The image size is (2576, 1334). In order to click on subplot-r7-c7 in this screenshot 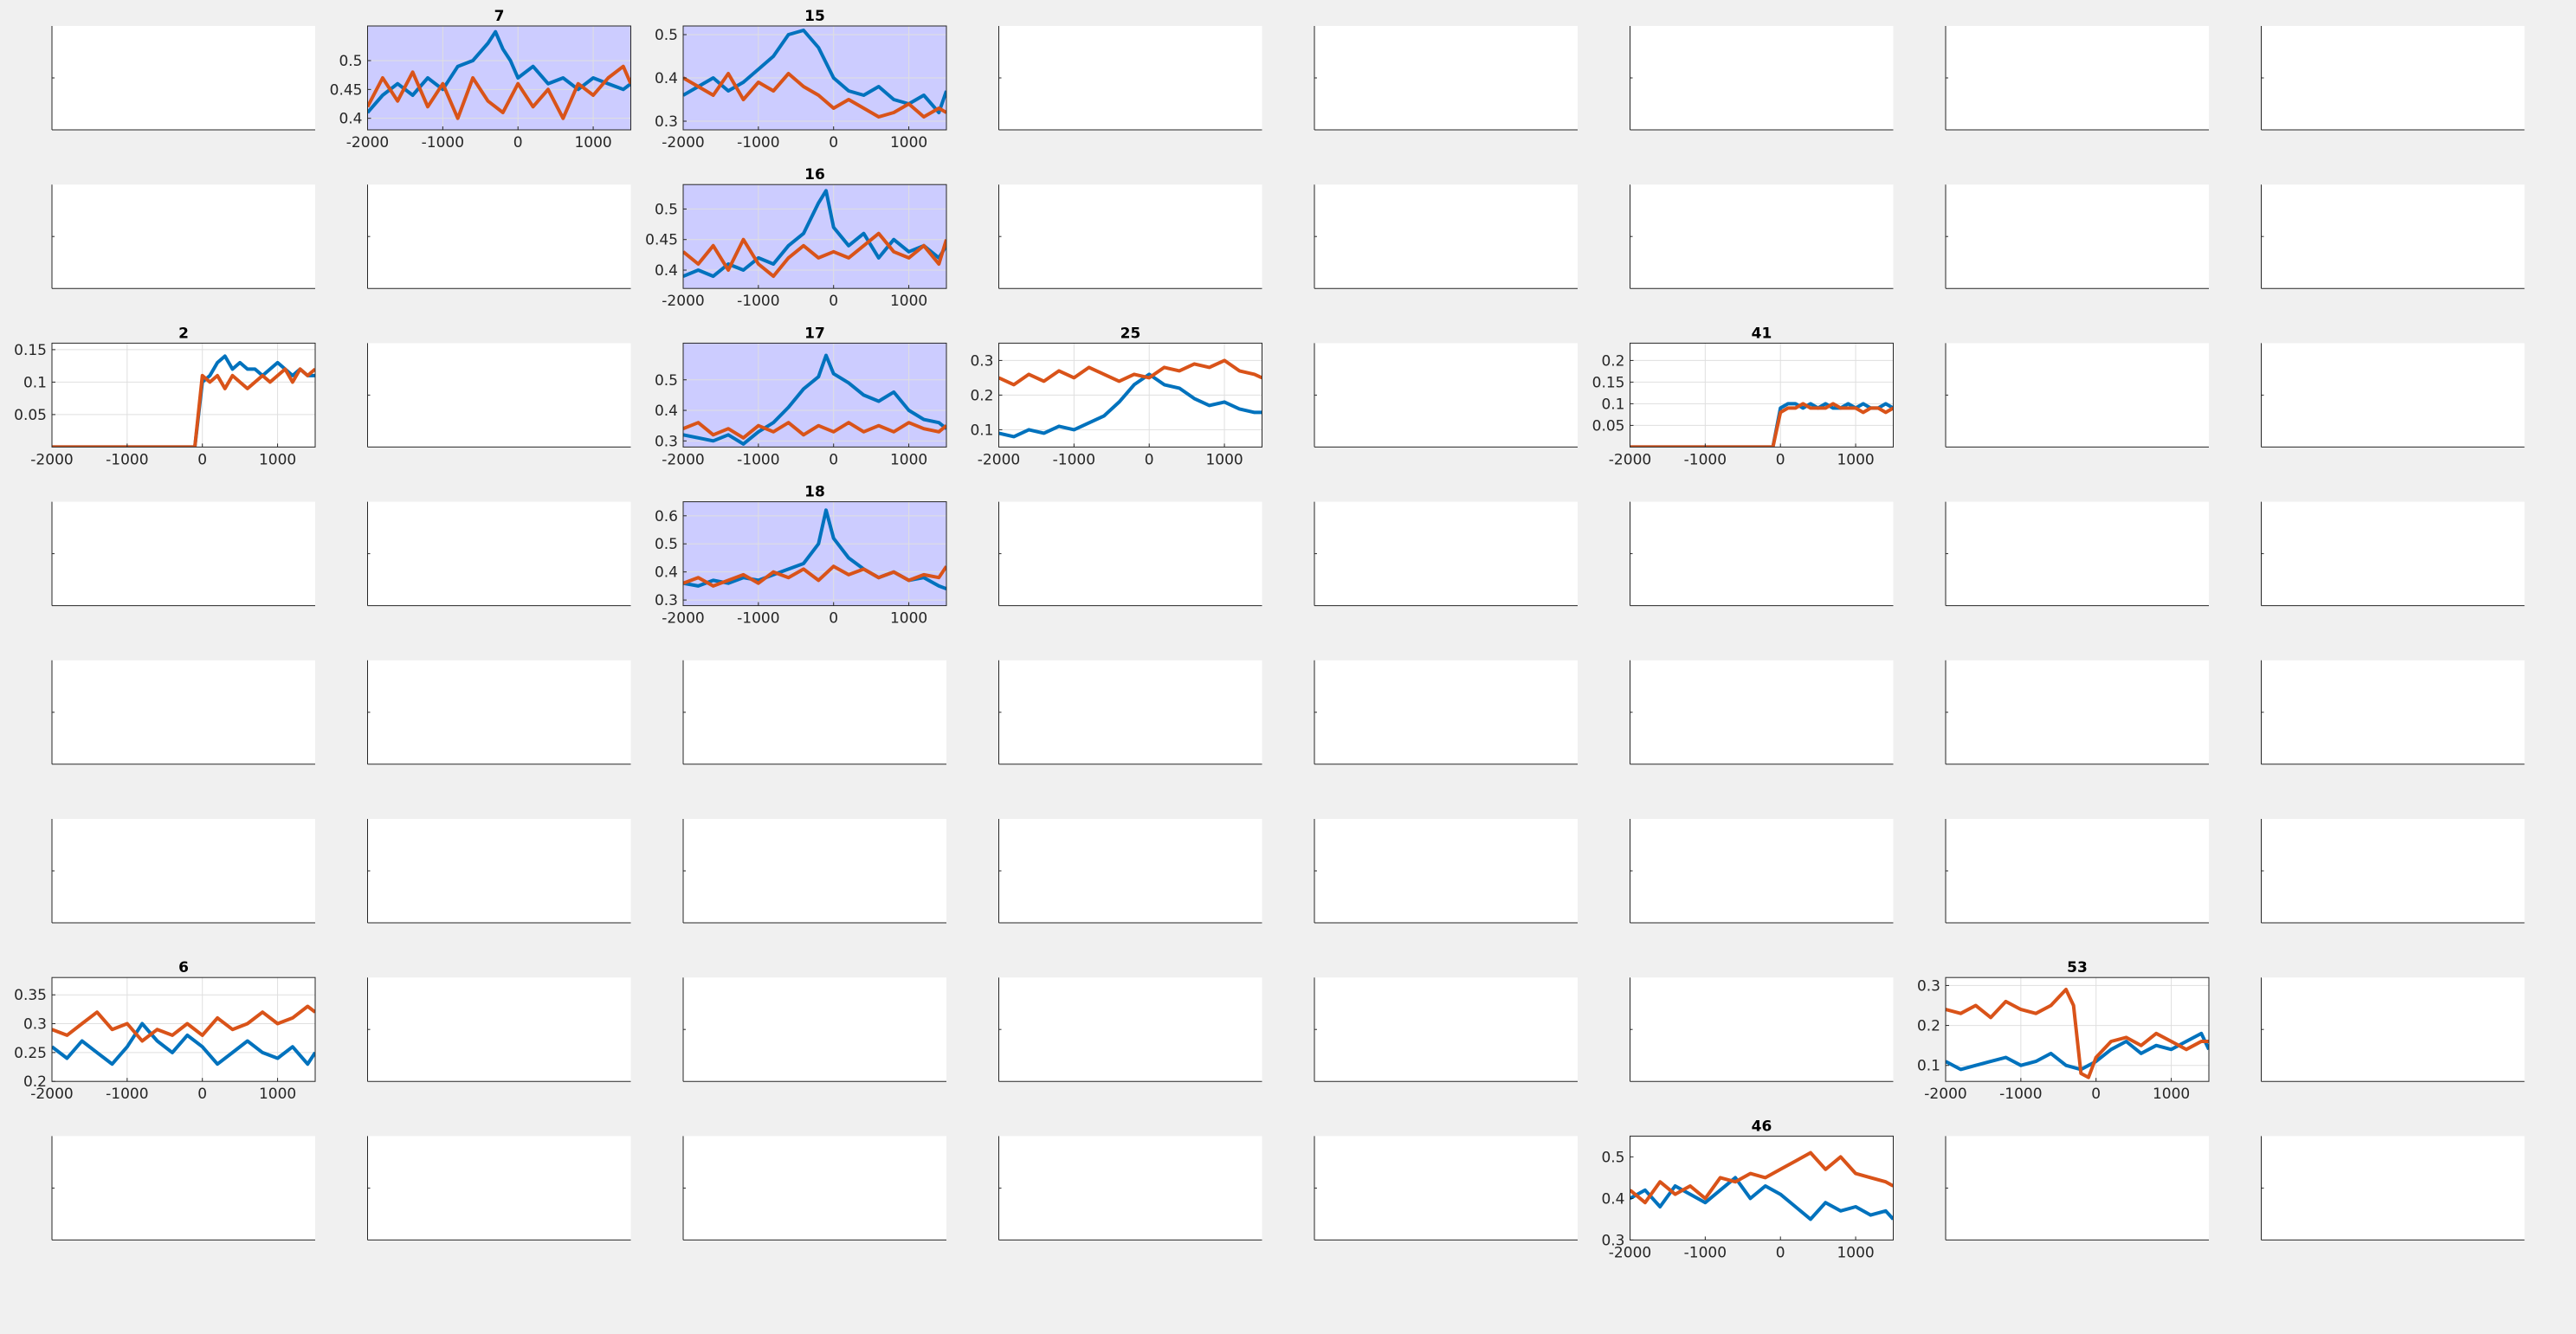, I will do `click(2393, 1188)`.